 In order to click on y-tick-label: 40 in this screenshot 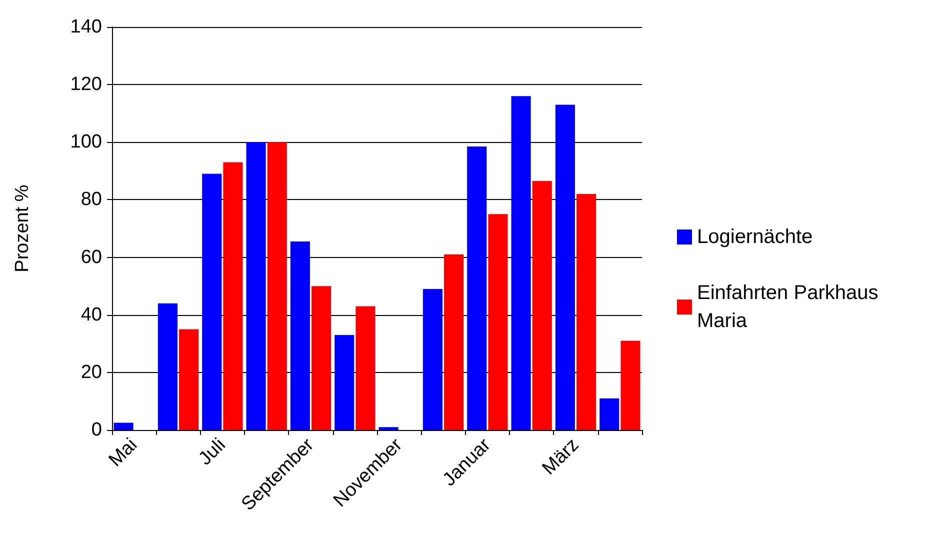, I will do `click(91, 315)`.